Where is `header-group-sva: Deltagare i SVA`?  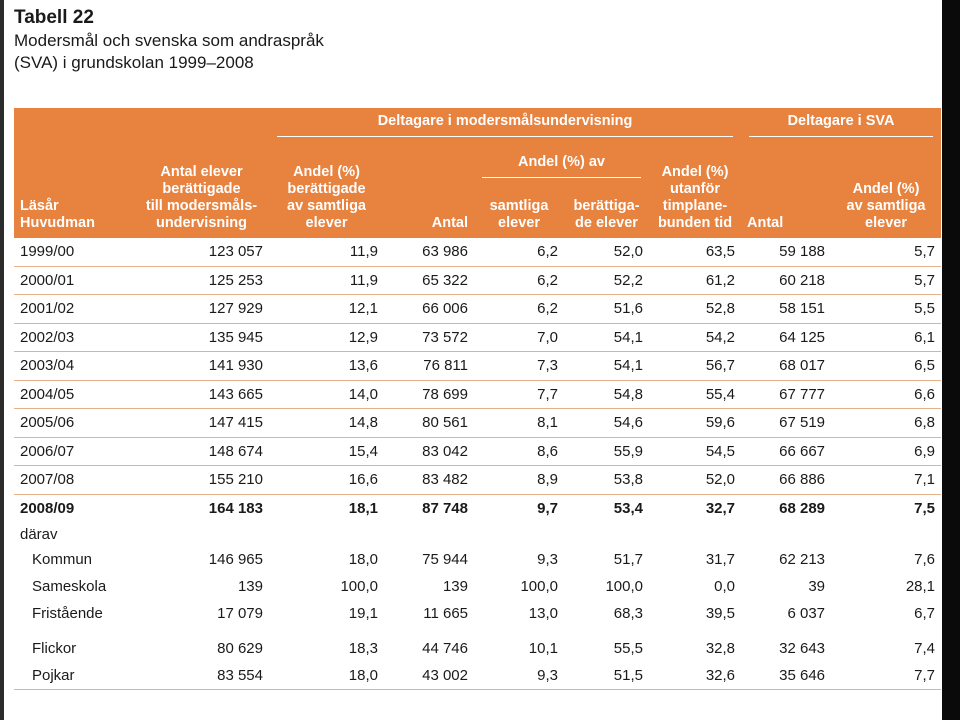 header-group-sva: Deltagare i SVA is located at coordinates (841, 125).